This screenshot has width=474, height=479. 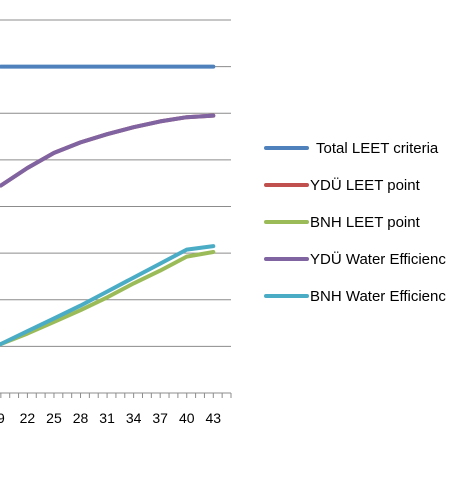 What do you see at coordinates (107, 418) in the screenshot?
I see `x-tick-label: 31` at bounding box center [107, 418].